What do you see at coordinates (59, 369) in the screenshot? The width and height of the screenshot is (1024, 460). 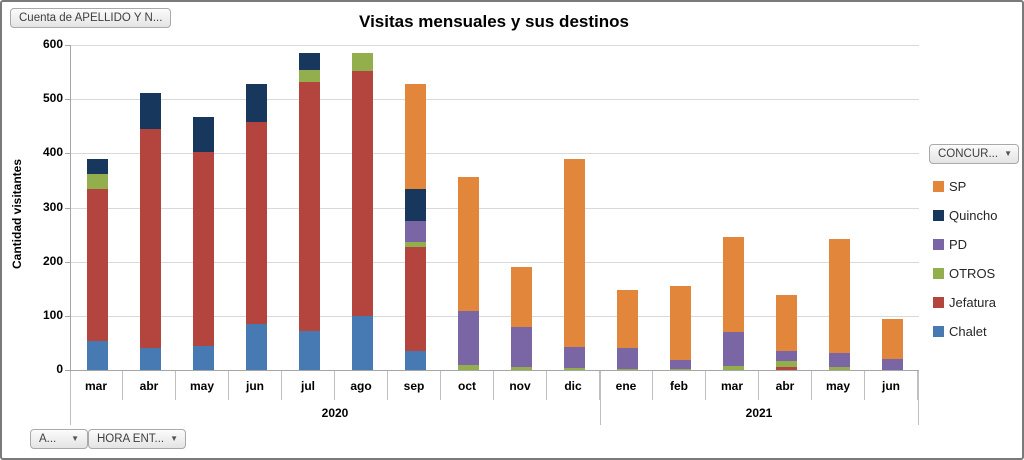 I see `y-tick-label: 0` at bounding box center [59, 369].